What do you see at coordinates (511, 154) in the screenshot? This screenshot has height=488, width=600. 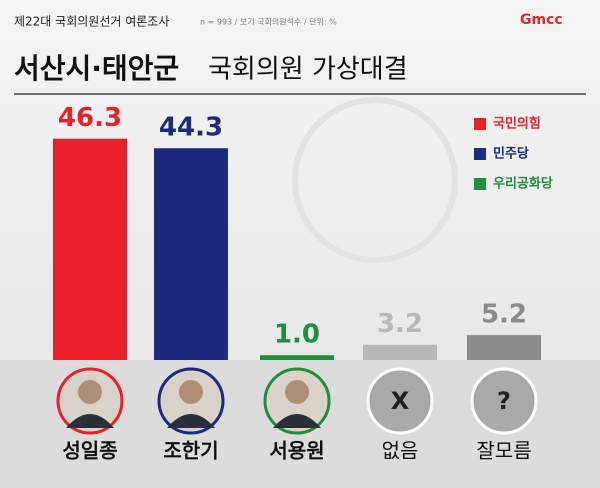 I see `legend-label: 민주당` at bounding box center [511, 154].